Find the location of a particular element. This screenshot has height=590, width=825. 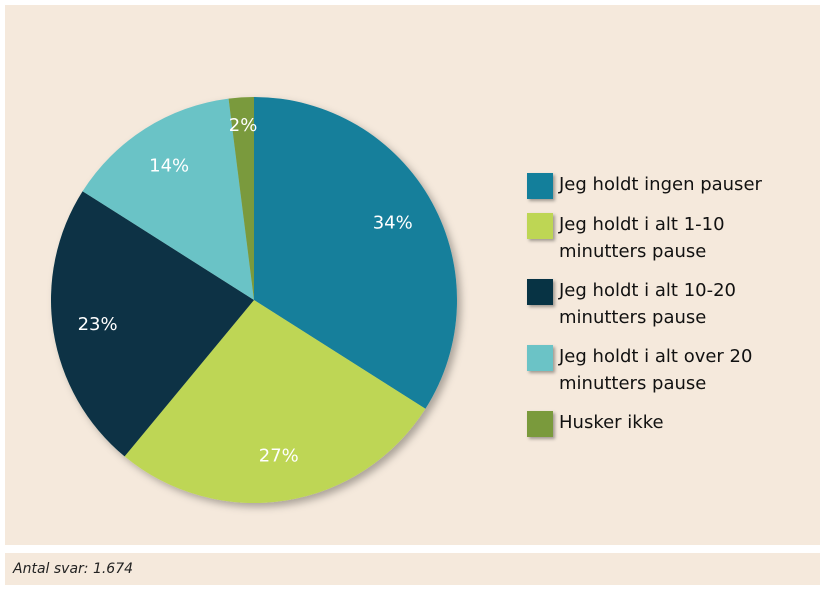

legend-label: Jeg holdt i alt 1-10 minutters pause is located at coordinates (642, 238).